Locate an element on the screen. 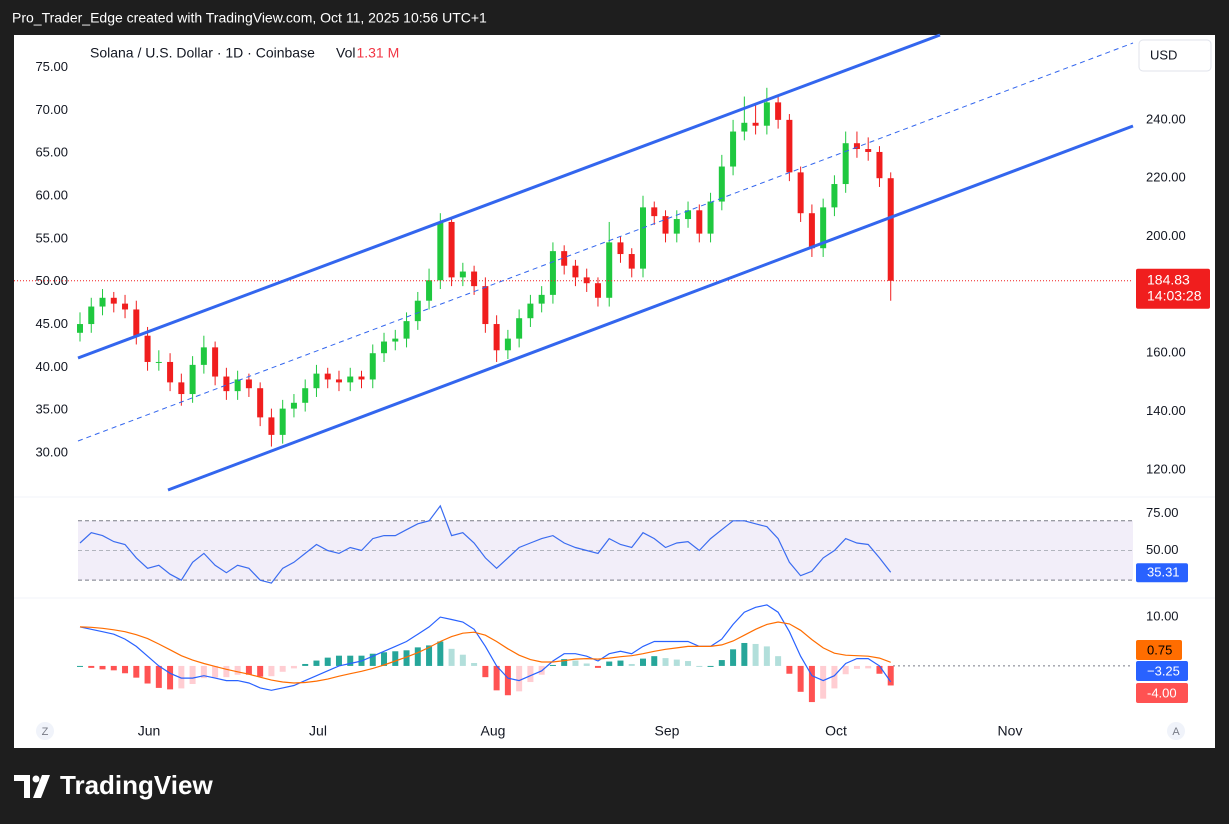  auto-button is located at coordinates (1176, 731).